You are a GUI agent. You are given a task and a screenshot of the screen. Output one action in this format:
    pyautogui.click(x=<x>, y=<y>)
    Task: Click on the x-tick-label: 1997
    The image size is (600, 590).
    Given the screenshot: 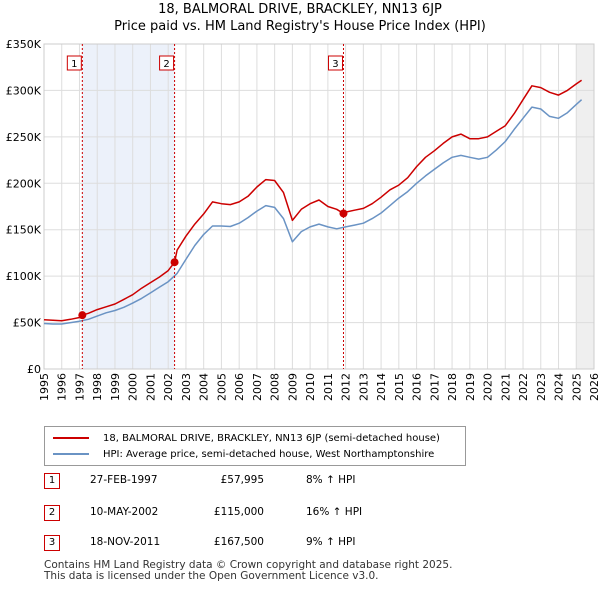 What is the action you would take?
    pyautogui.click(x=79, y=387)
    